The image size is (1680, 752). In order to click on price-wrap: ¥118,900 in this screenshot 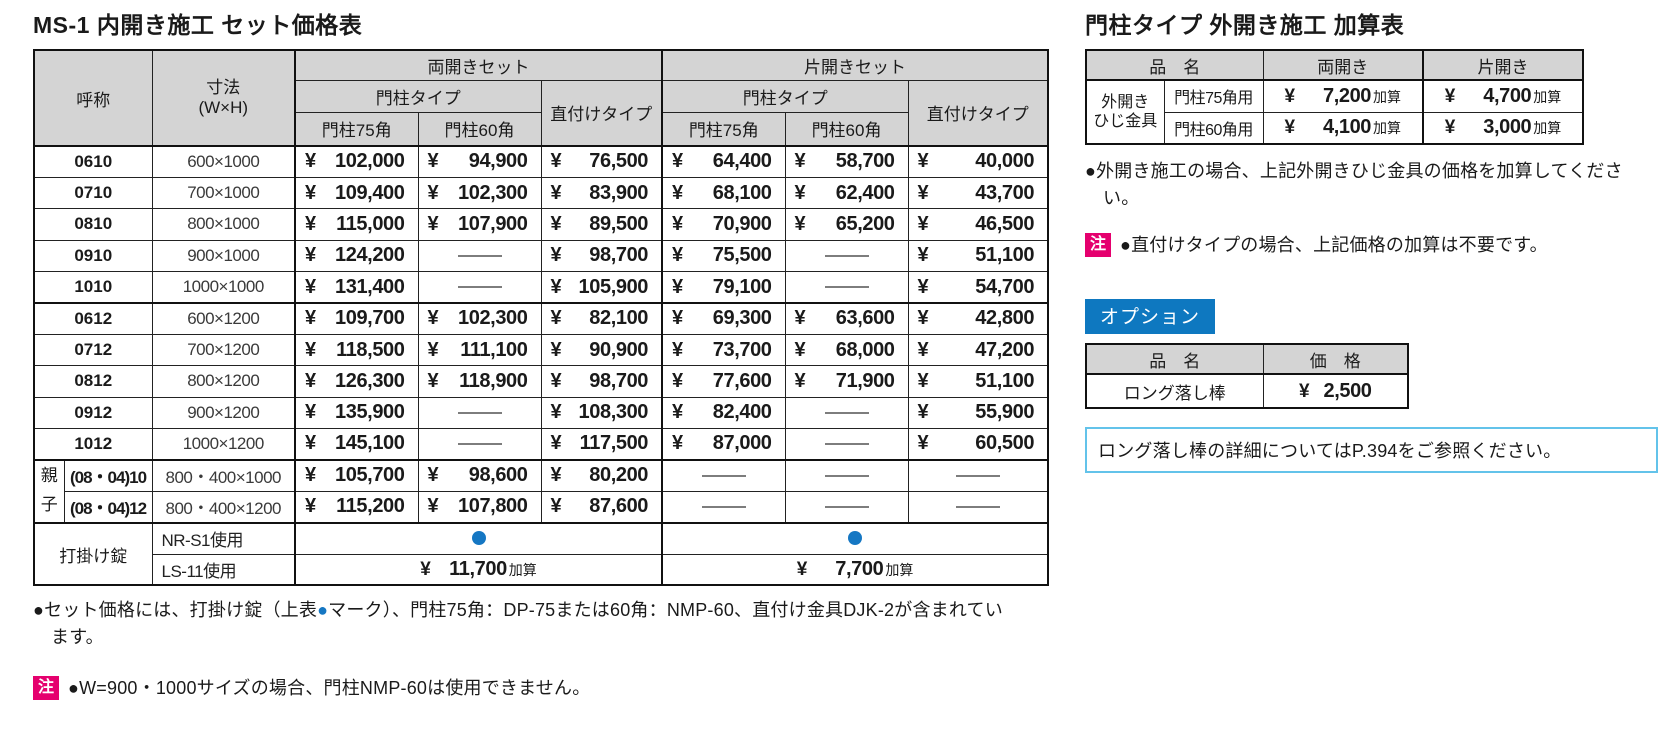, I will do `click(479, 381)`.